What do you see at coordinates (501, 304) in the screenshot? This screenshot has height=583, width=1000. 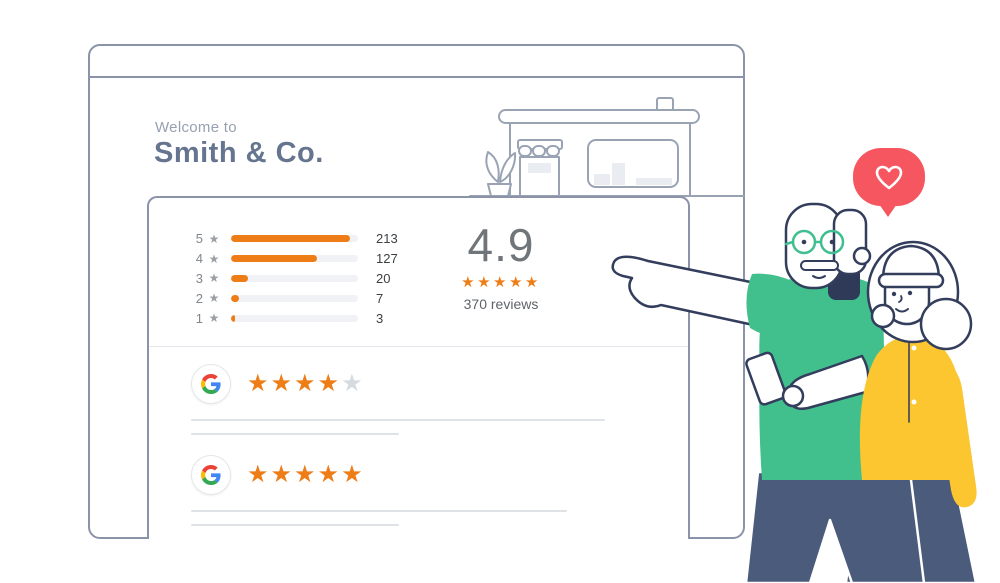 I see `reviews-count: 370 reviews` at bounding box center [501, 304].